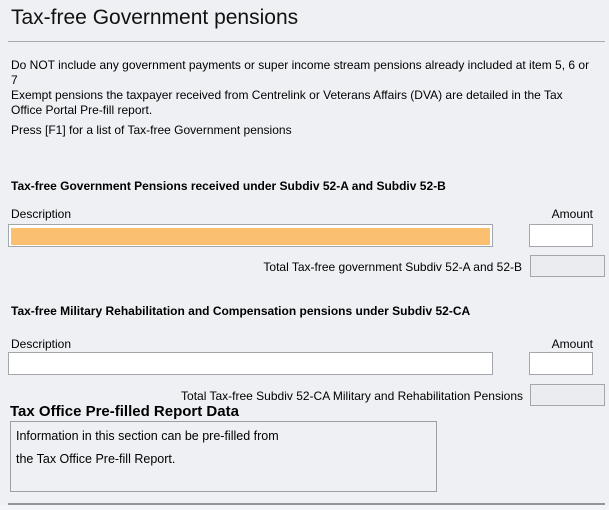 The height and width of the screenshot is (510, 609). Describe the element at coordinates (561, 363) in the screenshot. I see `amount-input-military` at that location.